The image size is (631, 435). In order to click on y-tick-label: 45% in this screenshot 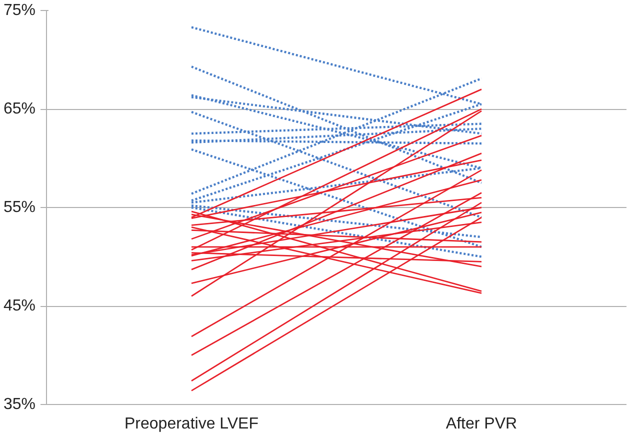, I will do `click(19, 306)`.